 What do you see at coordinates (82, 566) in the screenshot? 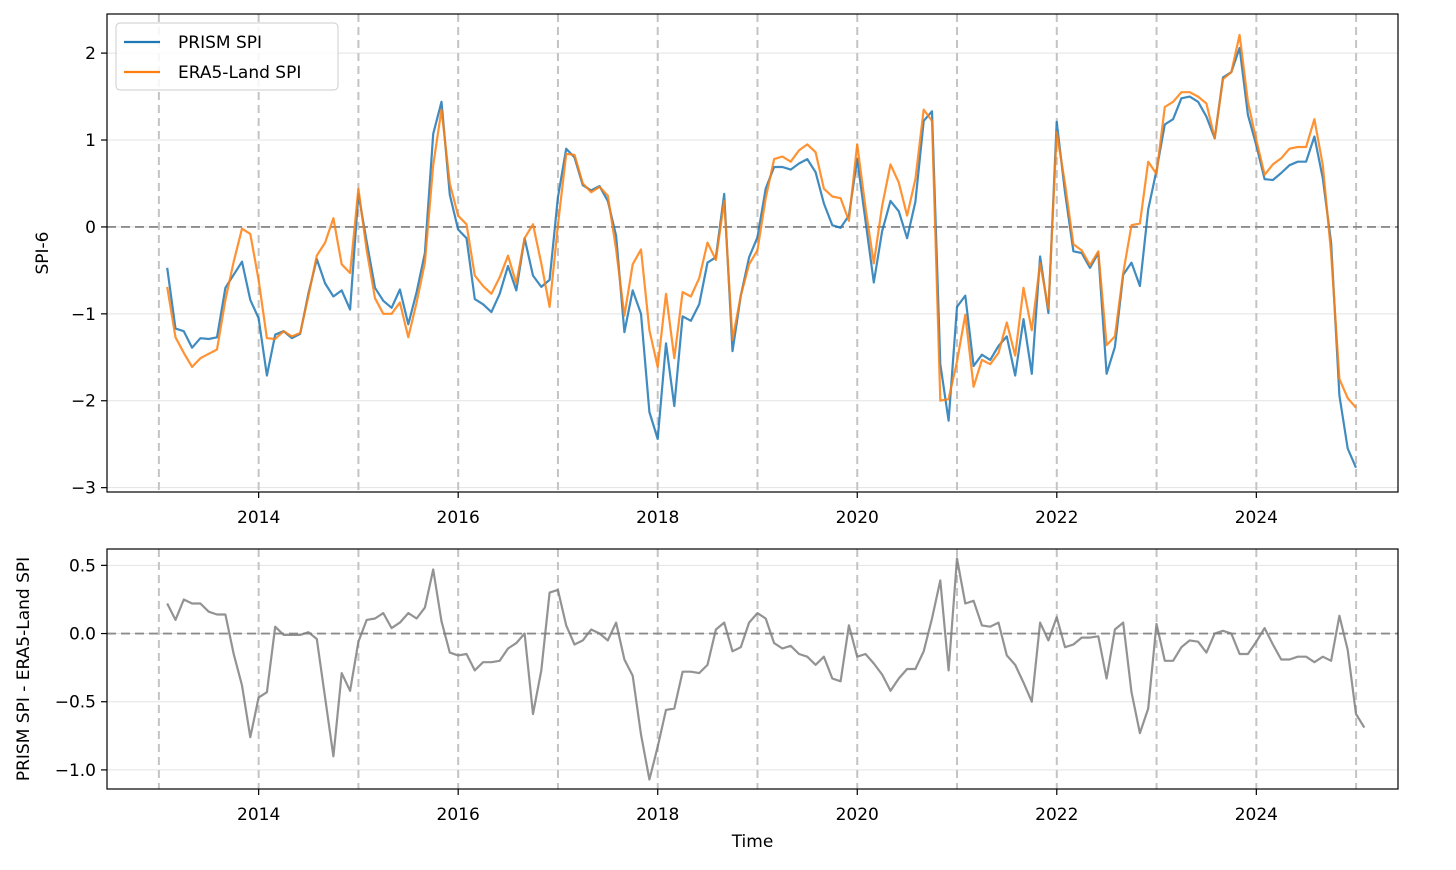
I see `y-tick-label: 0.5` at bounding box center [82, 566].